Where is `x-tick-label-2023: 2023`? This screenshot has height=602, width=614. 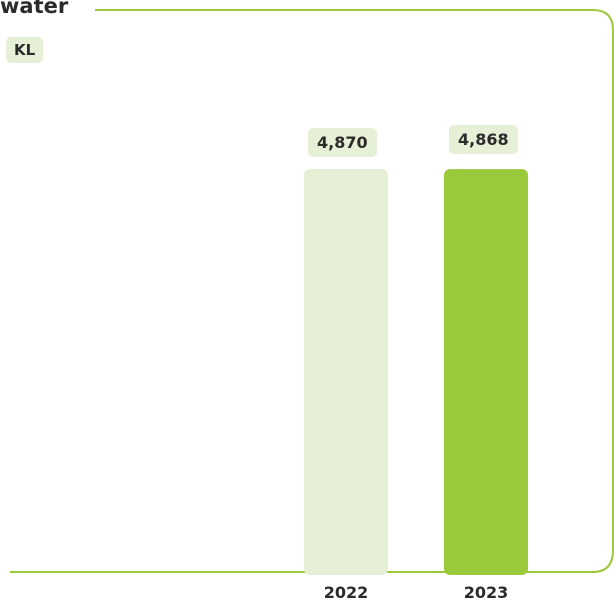 x-tick-label-2023: 2023 is located at coordinates (486, 592).